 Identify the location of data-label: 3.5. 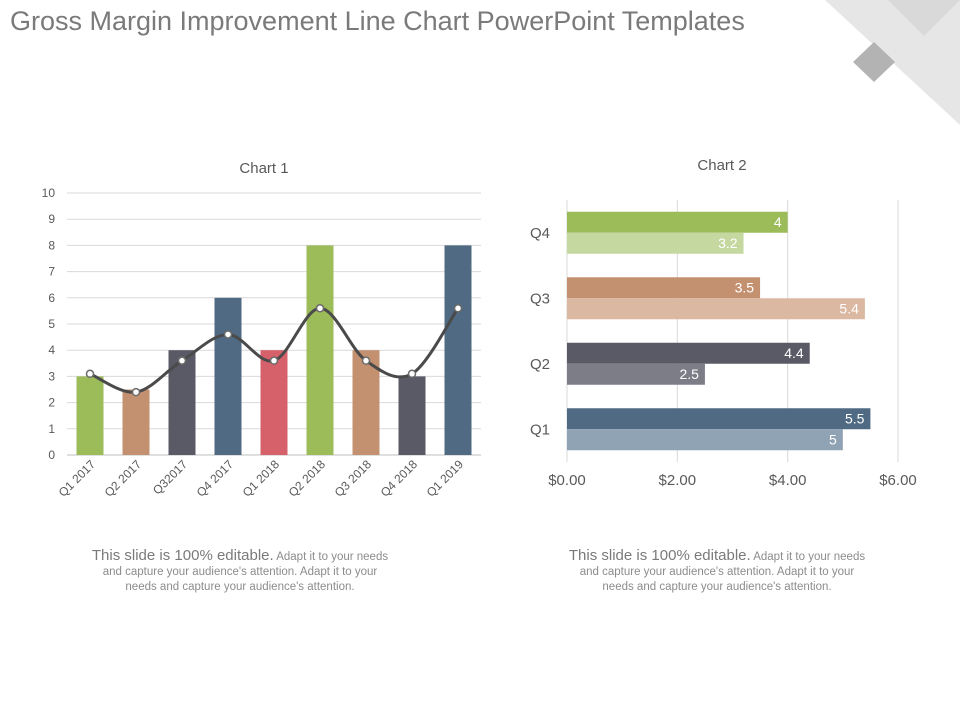
(745, 287).